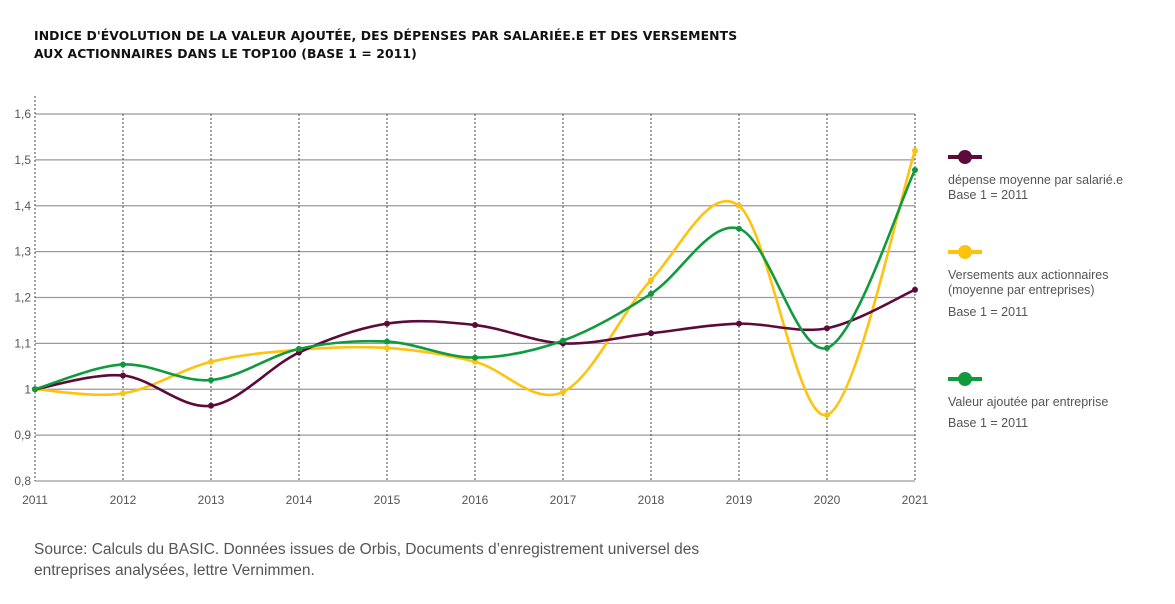 This screenshot has width=1175, height=604. What do you see at coordinates (211, 405) in the screenshot?
I see `data-point-0-2013` at bounding box center [211, 405].